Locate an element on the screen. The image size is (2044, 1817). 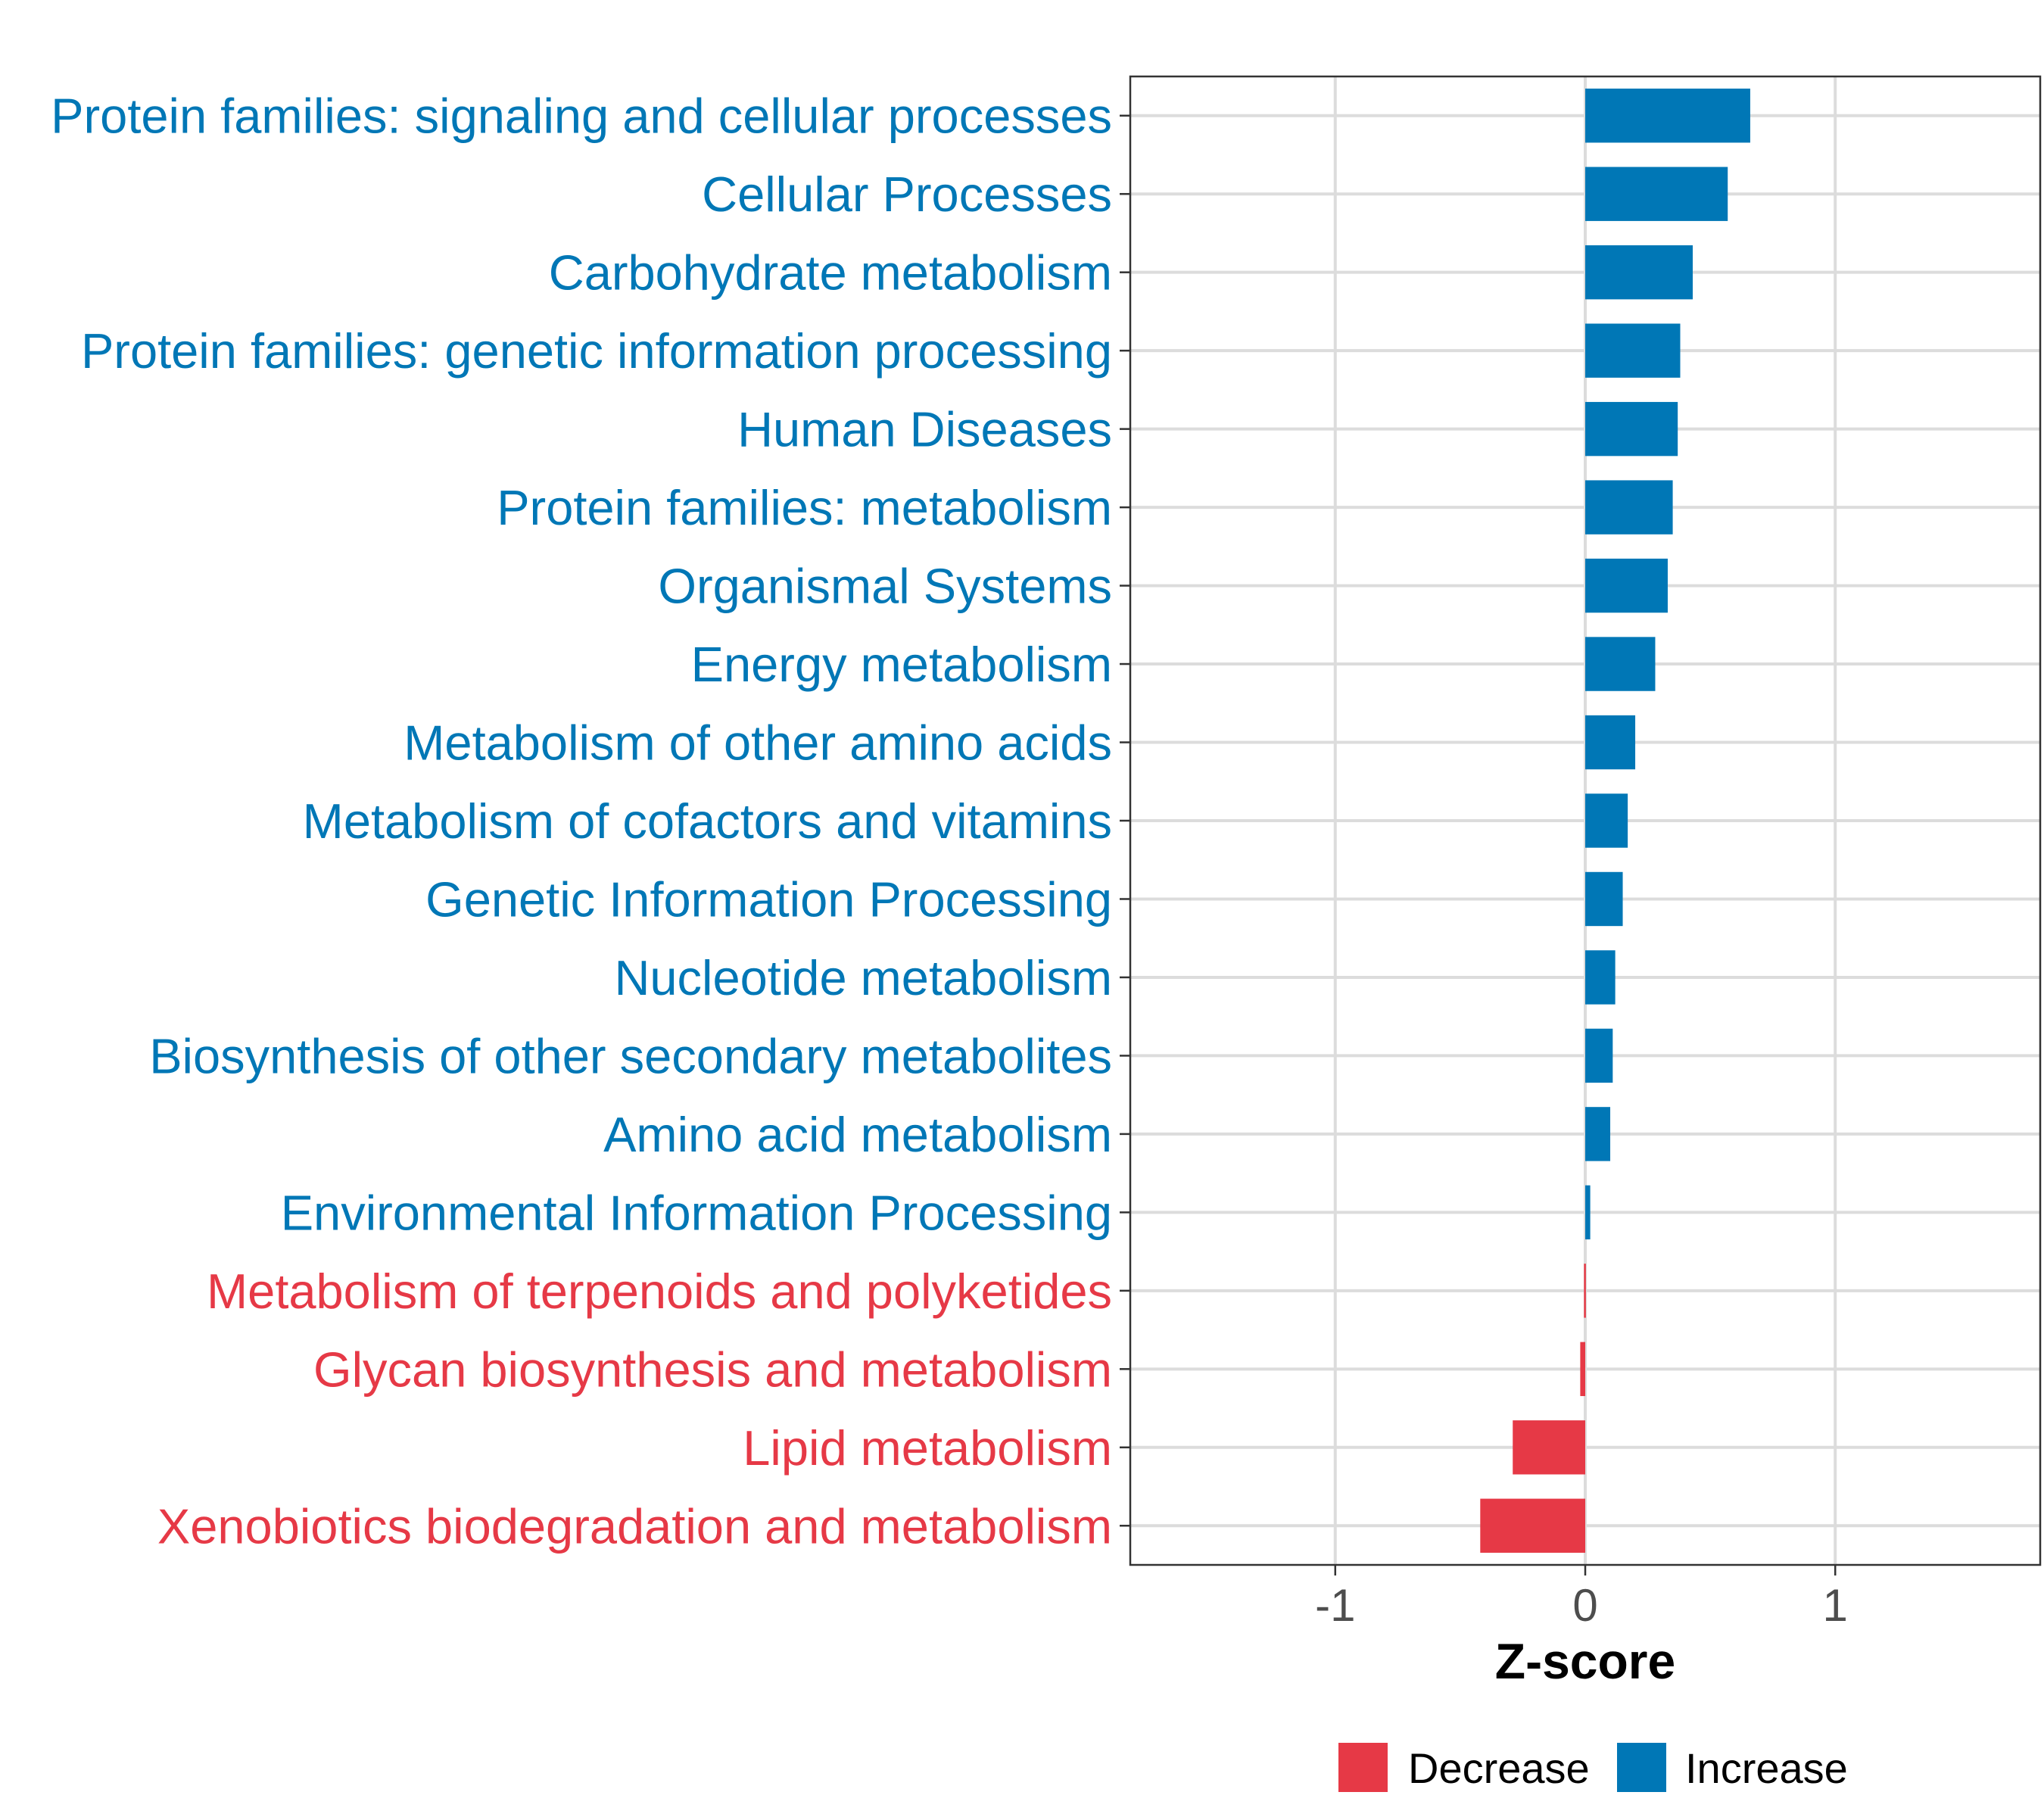
category-label-8: Metabolism of other amino acids is located at coordinates (758, 743).